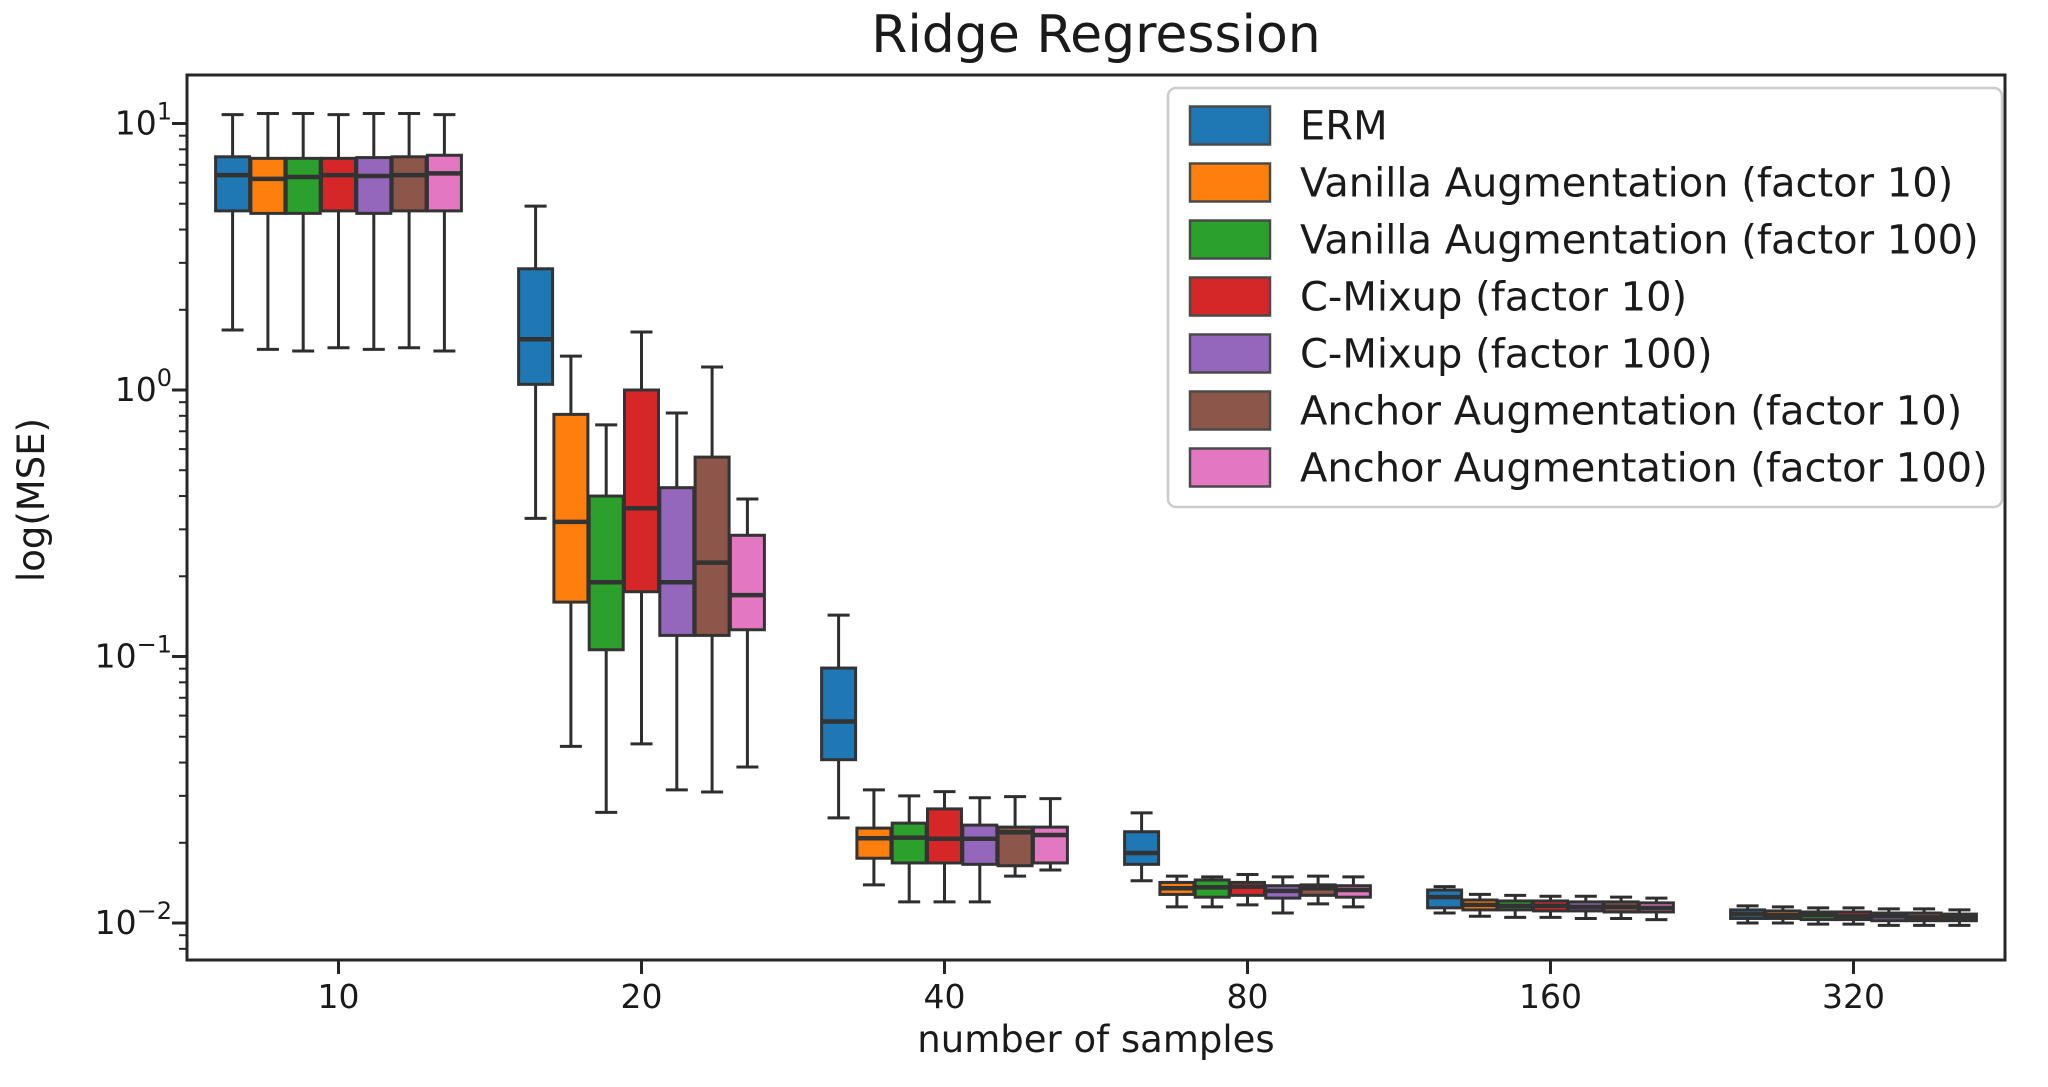 The image size is (2048, 1087). I want to click on box-anchor-augmentation-factor-100-n160, so click(1656, 909).